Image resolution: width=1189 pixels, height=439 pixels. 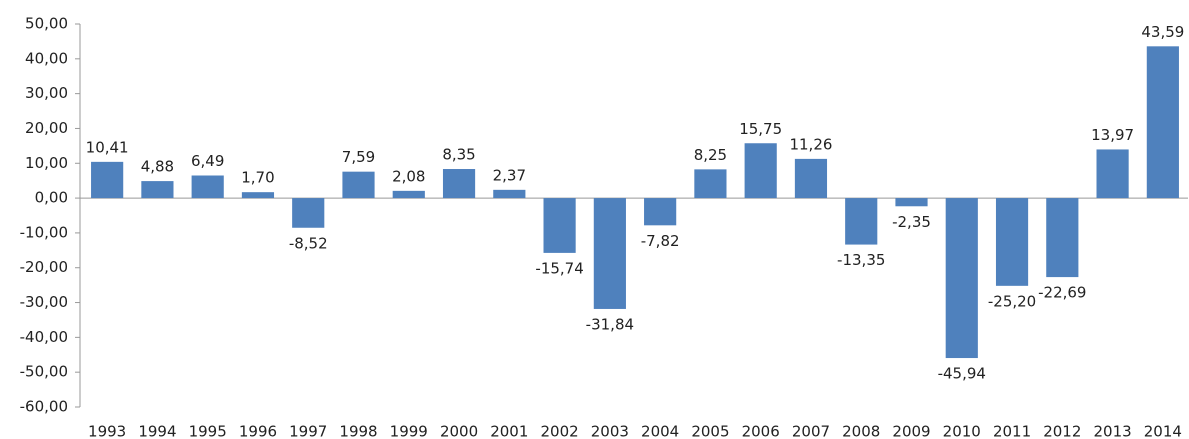 What do you see at coordinates (44, 337) in the screenshot?
I see `y-tick-label: -40,00` at bounding box center [44, 337].